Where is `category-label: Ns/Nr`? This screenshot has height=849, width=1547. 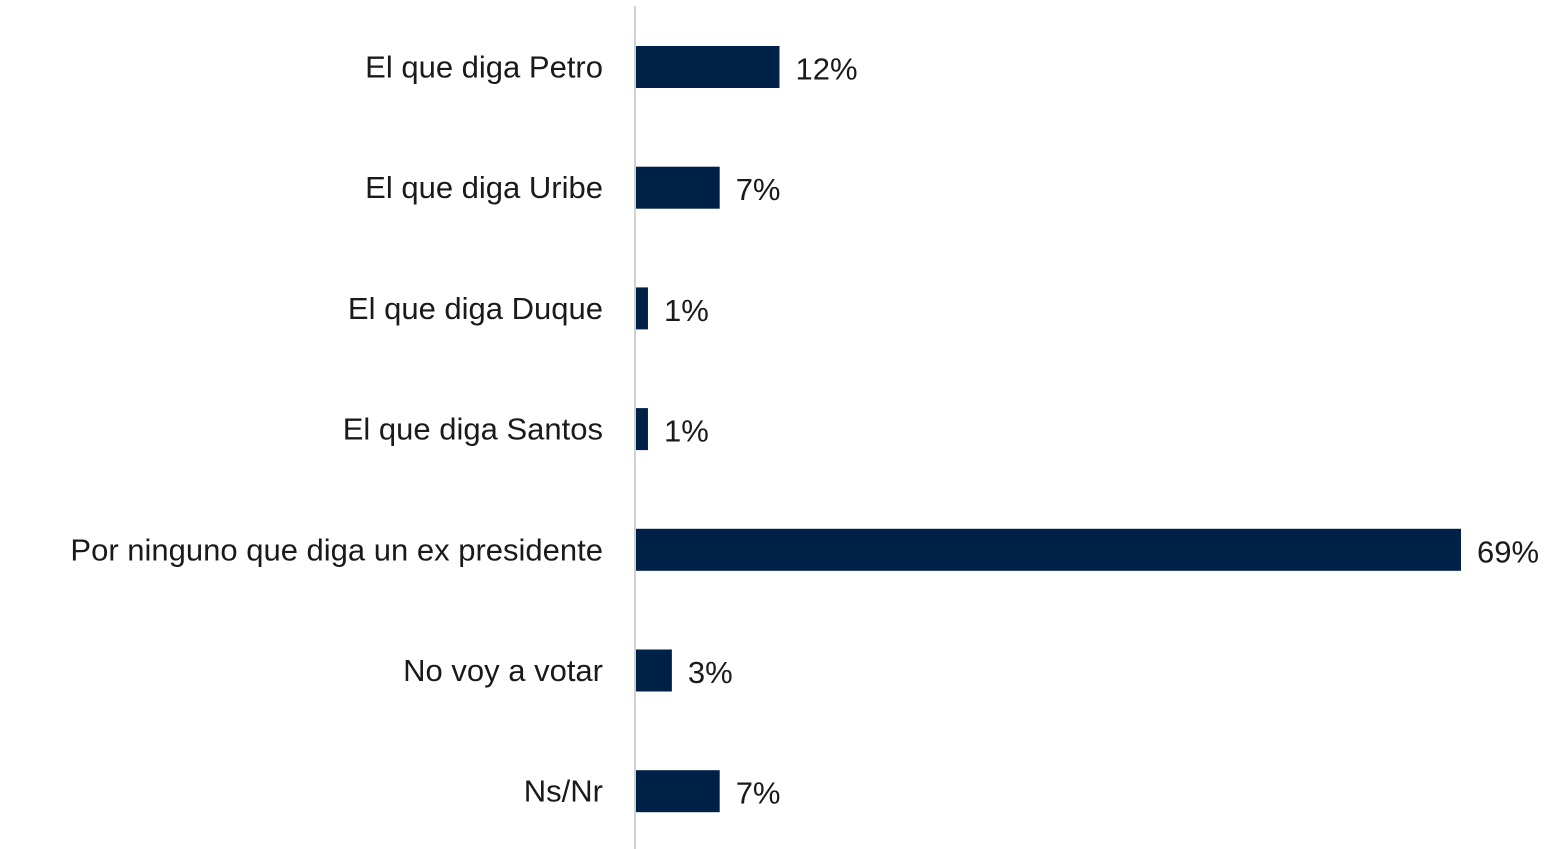
category-label: Ns/Nr is located at coordinates (563, 791).